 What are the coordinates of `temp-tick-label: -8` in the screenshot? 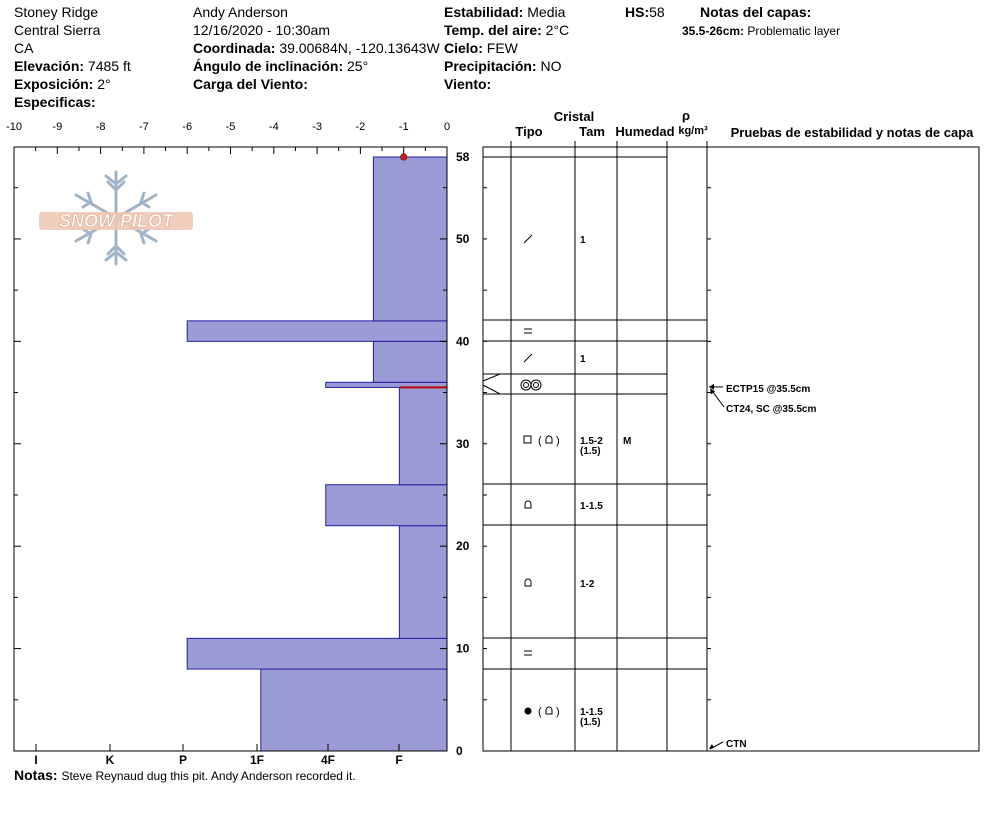 It's located at (101, 127).